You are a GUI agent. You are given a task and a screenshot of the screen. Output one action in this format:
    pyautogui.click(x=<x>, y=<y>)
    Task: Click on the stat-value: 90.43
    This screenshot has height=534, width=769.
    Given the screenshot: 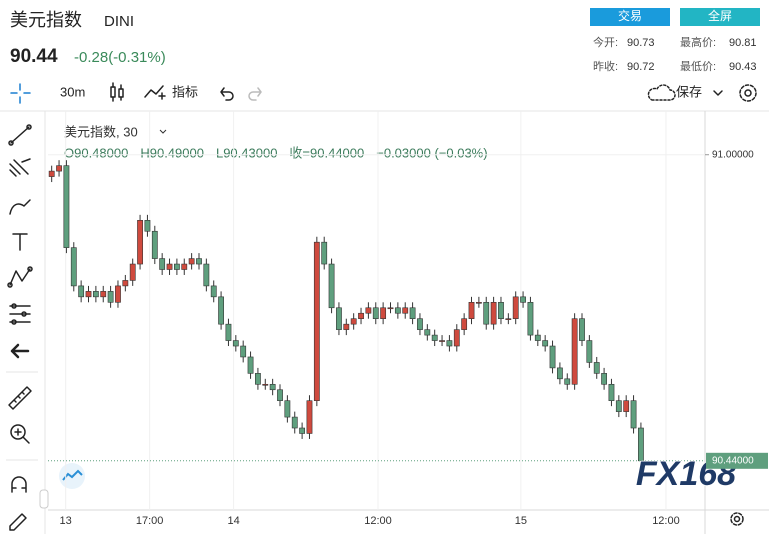 What is the action you would take?
    pyautogui.click(x=743, y=67)
    